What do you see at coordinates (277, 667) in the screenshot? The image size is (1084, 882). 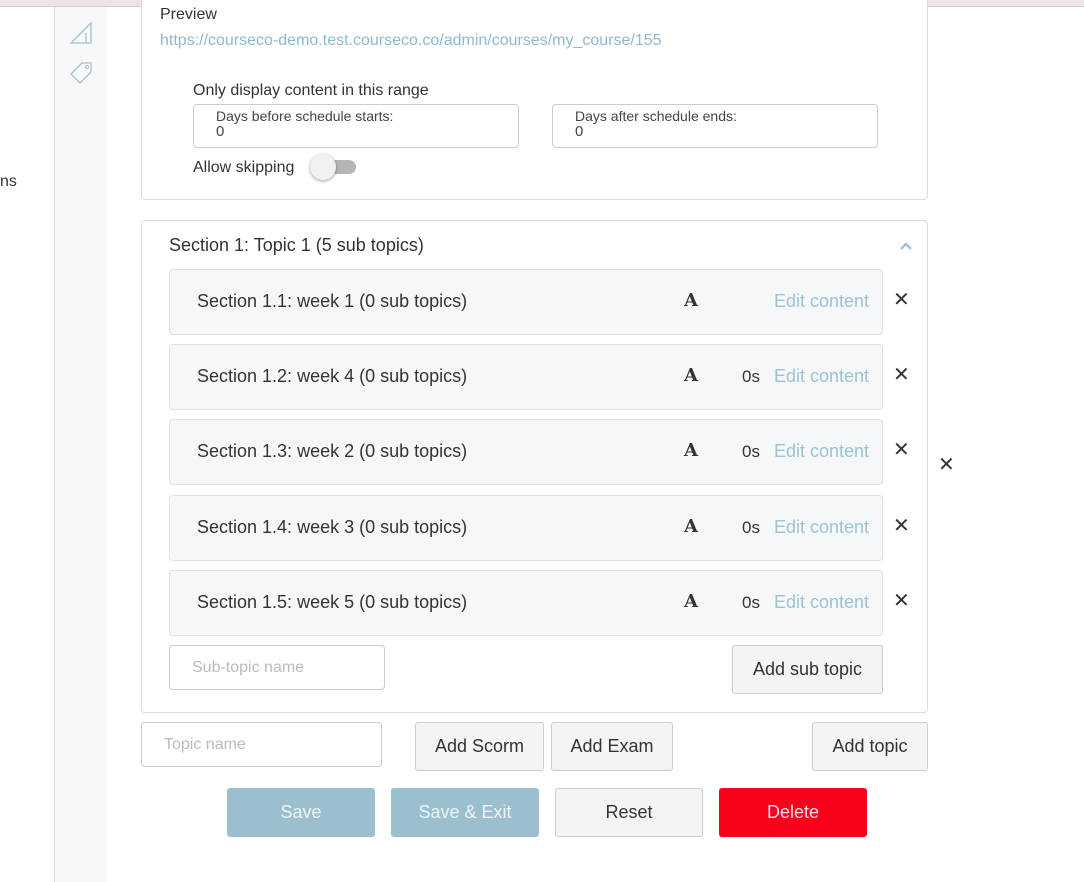 I see `sub-topic-name-input: Sub-topic name` at bounding box center [277, 667].